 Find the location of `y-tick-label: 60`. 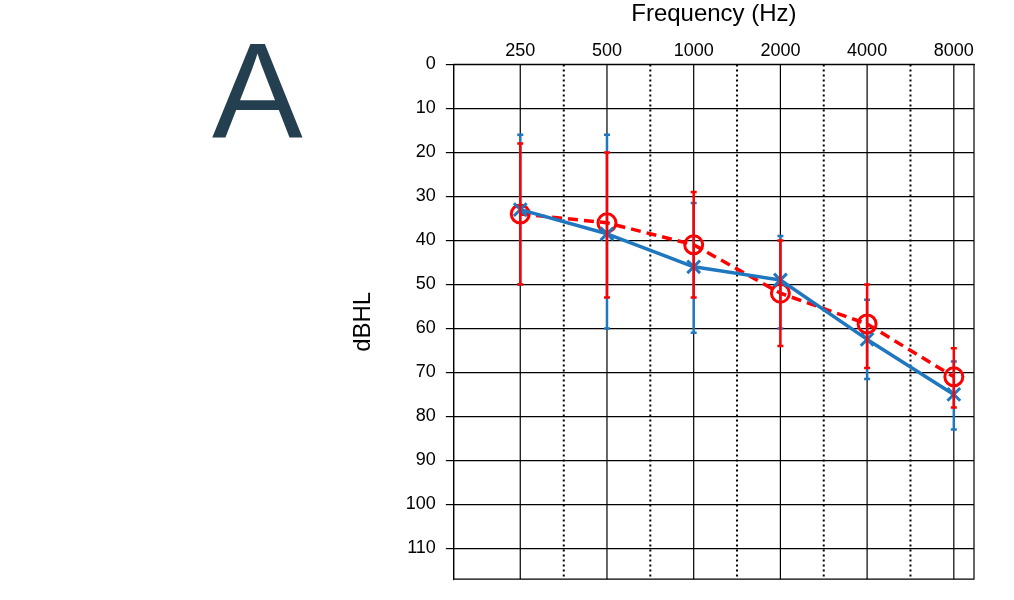

y-tick-label: 60 is located at coordinates (425, 327).